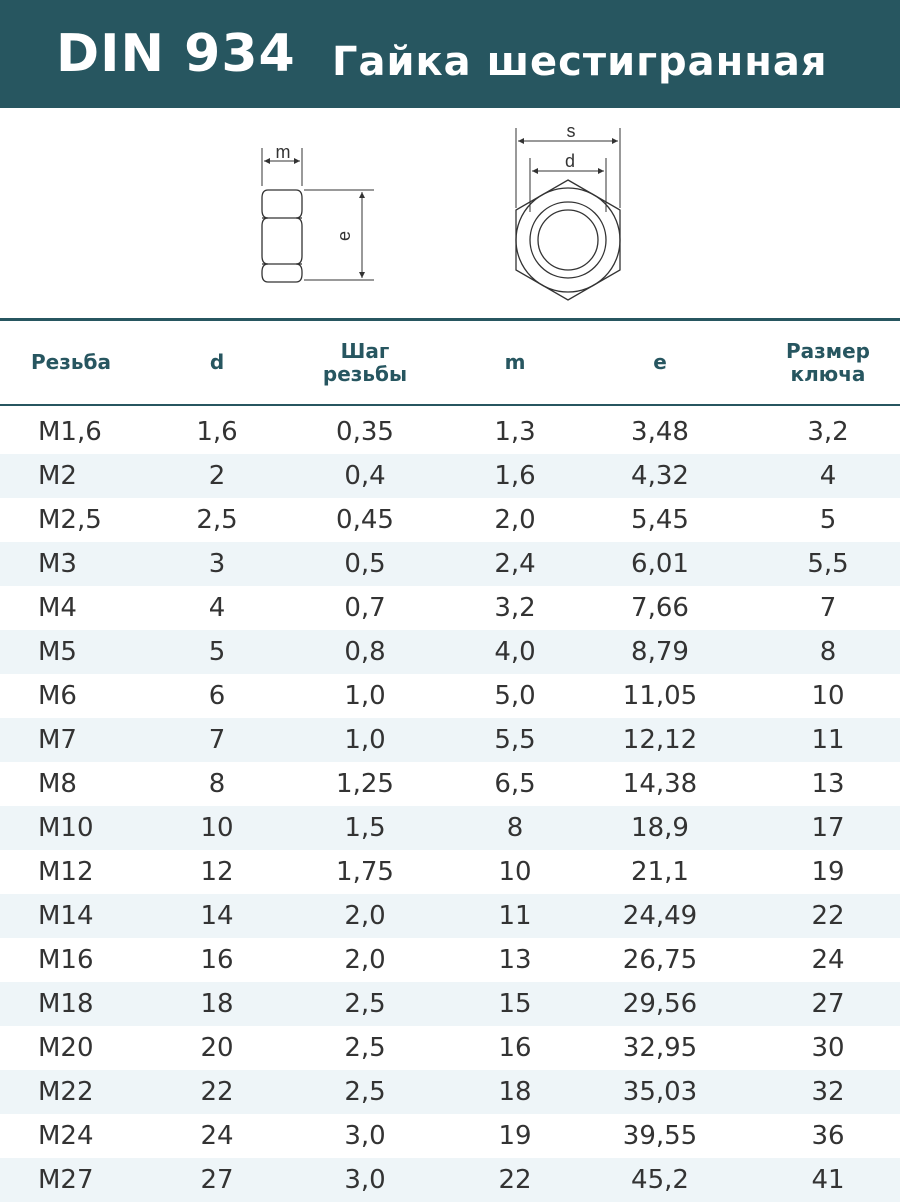 This screenshot has height=1202, width=900. Describe the element at coordinates (827, 362) in the screenshot. I see `col-header-wrench-size: Размер ключа` at that location.